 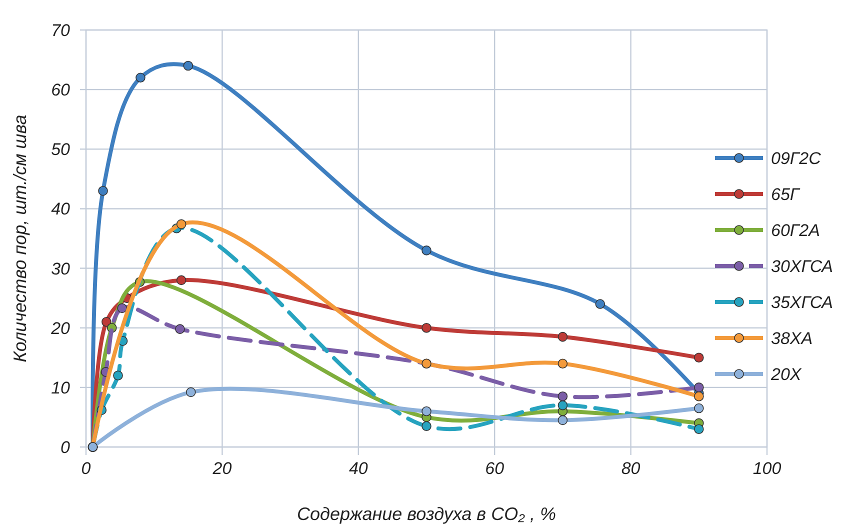 I want to click on legend-label: 38ХА, so click(x=792, y=338).